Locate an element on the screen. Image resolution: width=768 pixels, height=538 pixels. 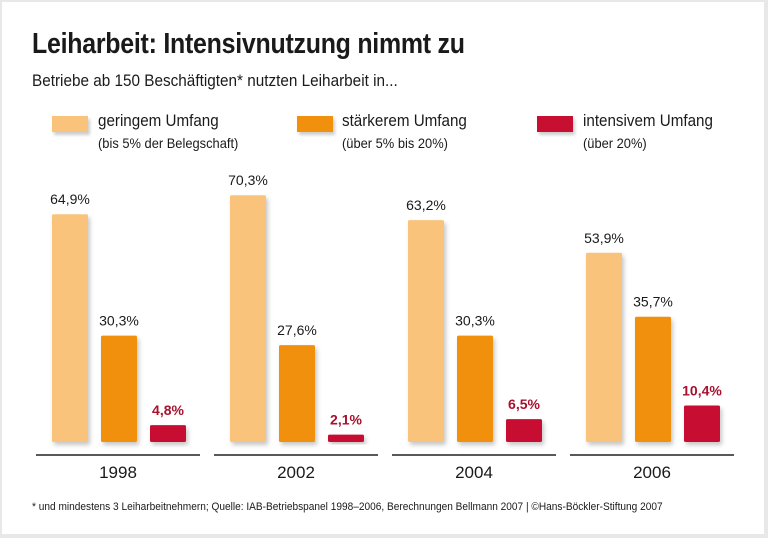
year-label-2006: 2006 is located at coordinates (652, 472).